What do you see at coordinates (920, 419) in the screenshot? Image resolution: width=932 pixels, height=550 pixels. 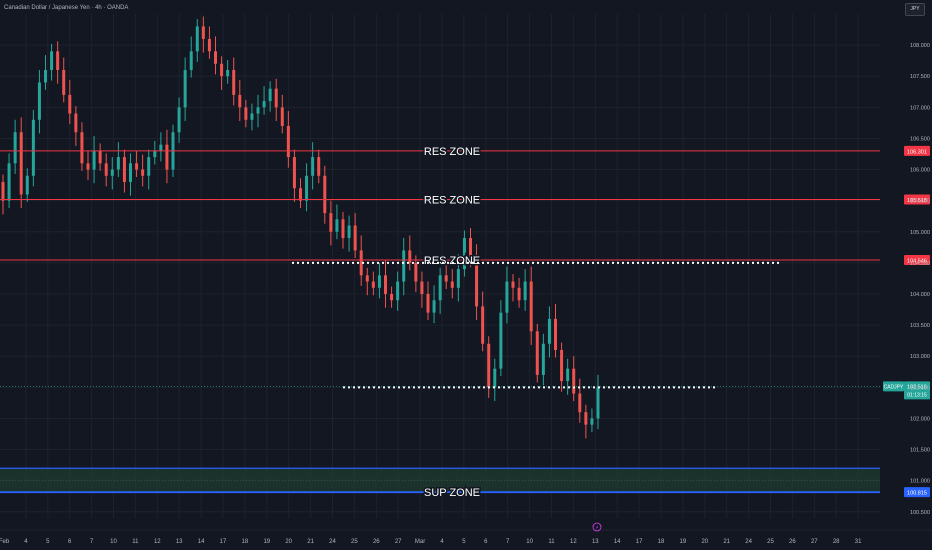 I see `y-tick-label: 102.000` at bounding box center [920, 419].